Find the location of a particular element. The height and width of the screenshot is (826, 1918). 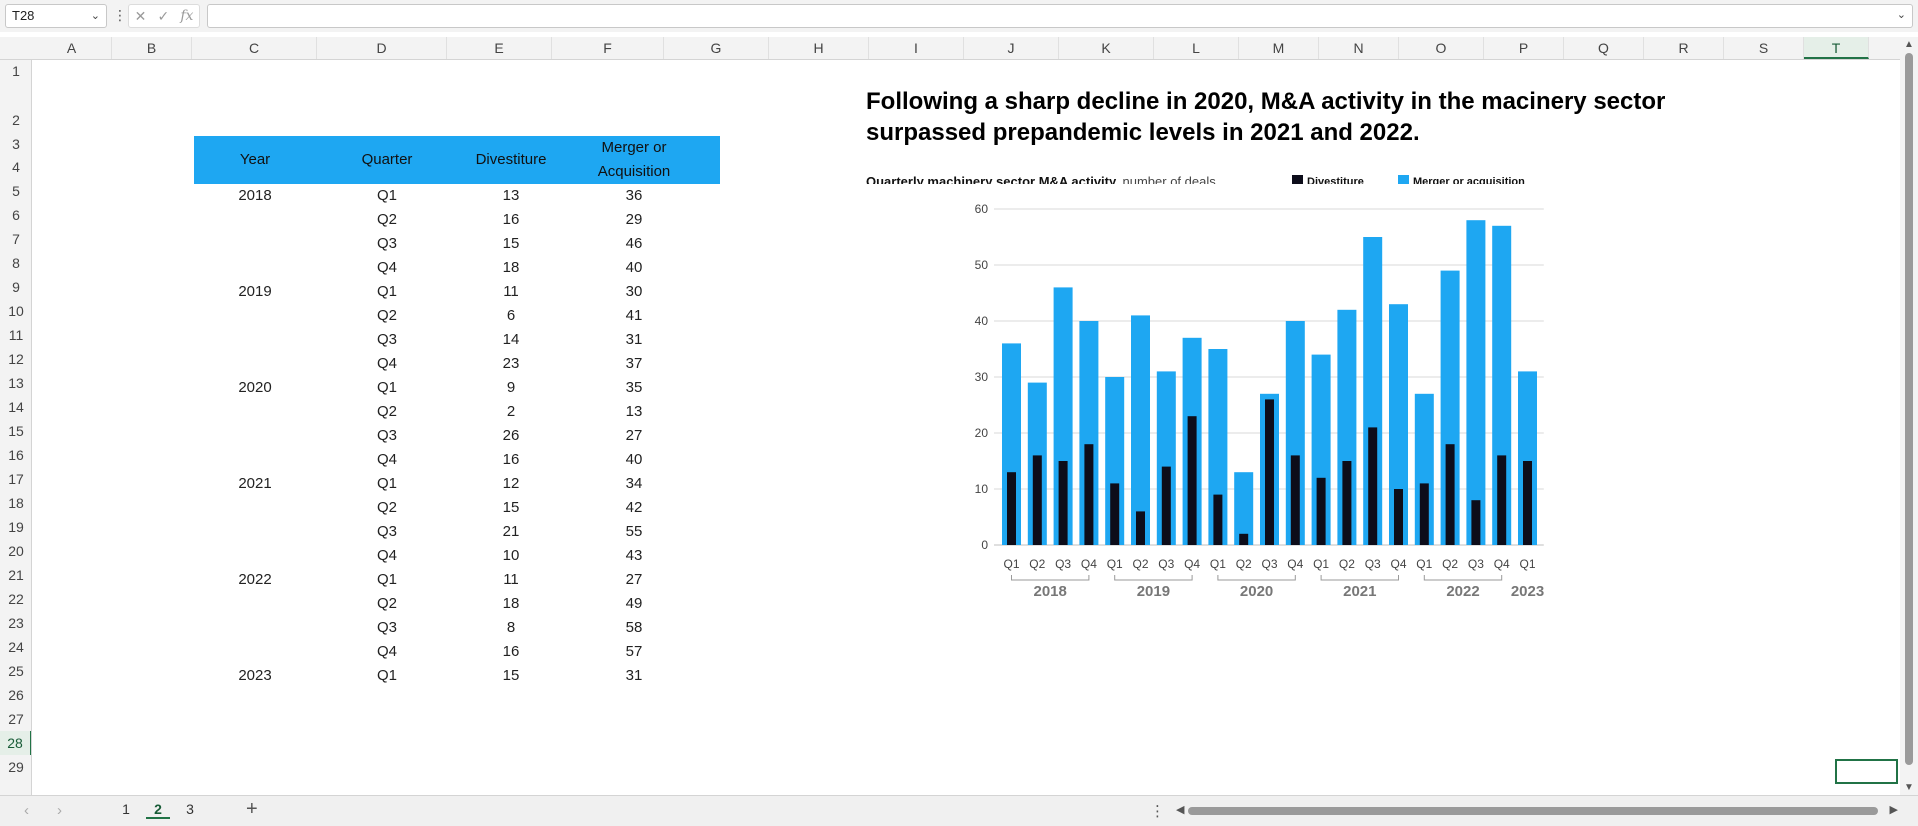

column-header-s: S is located at coordinates (1764, 48).